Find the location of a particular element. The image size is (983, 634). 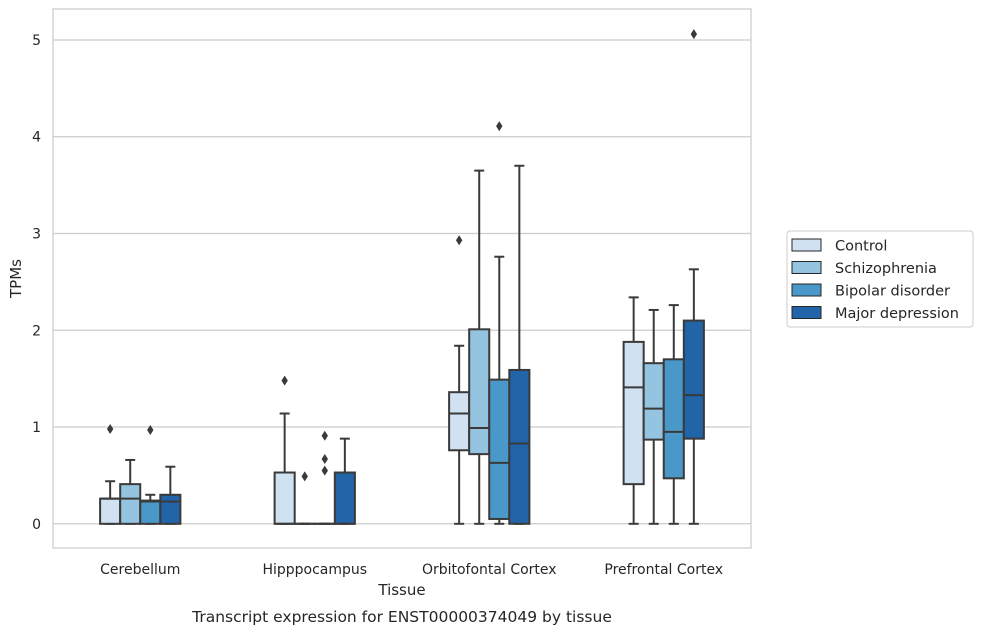

legend-frame is located at coordinates (880, 279).